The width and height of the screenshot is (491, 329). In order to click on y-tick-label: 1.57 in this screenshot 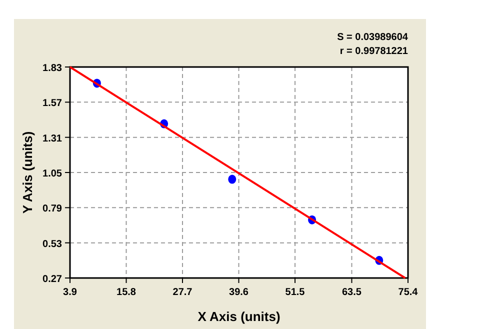, I will do `click(52, 104)`.